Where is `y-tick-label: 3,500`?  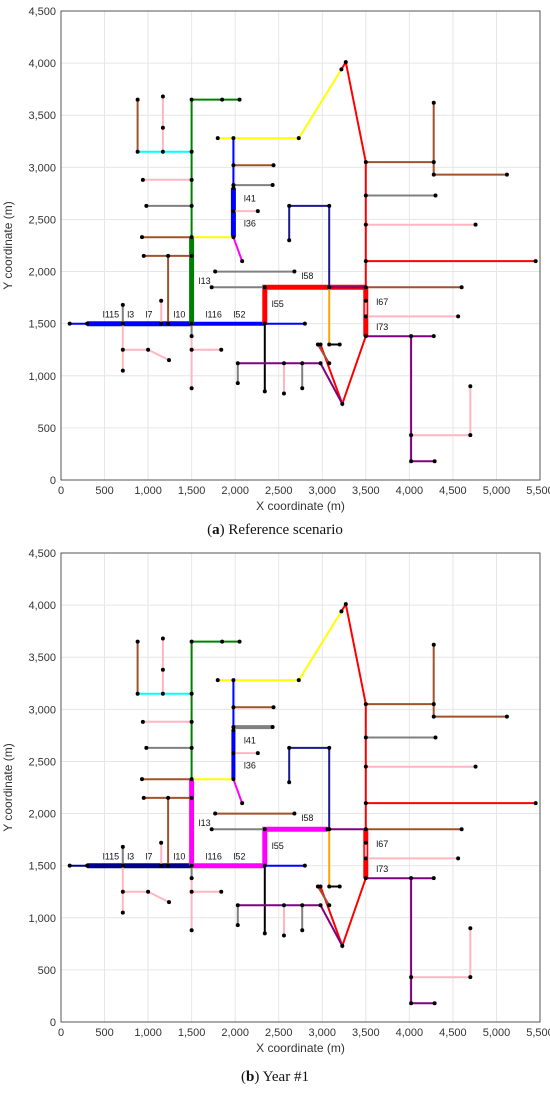 y-tick-label: 3,500 is located at coordinates (42, 658).